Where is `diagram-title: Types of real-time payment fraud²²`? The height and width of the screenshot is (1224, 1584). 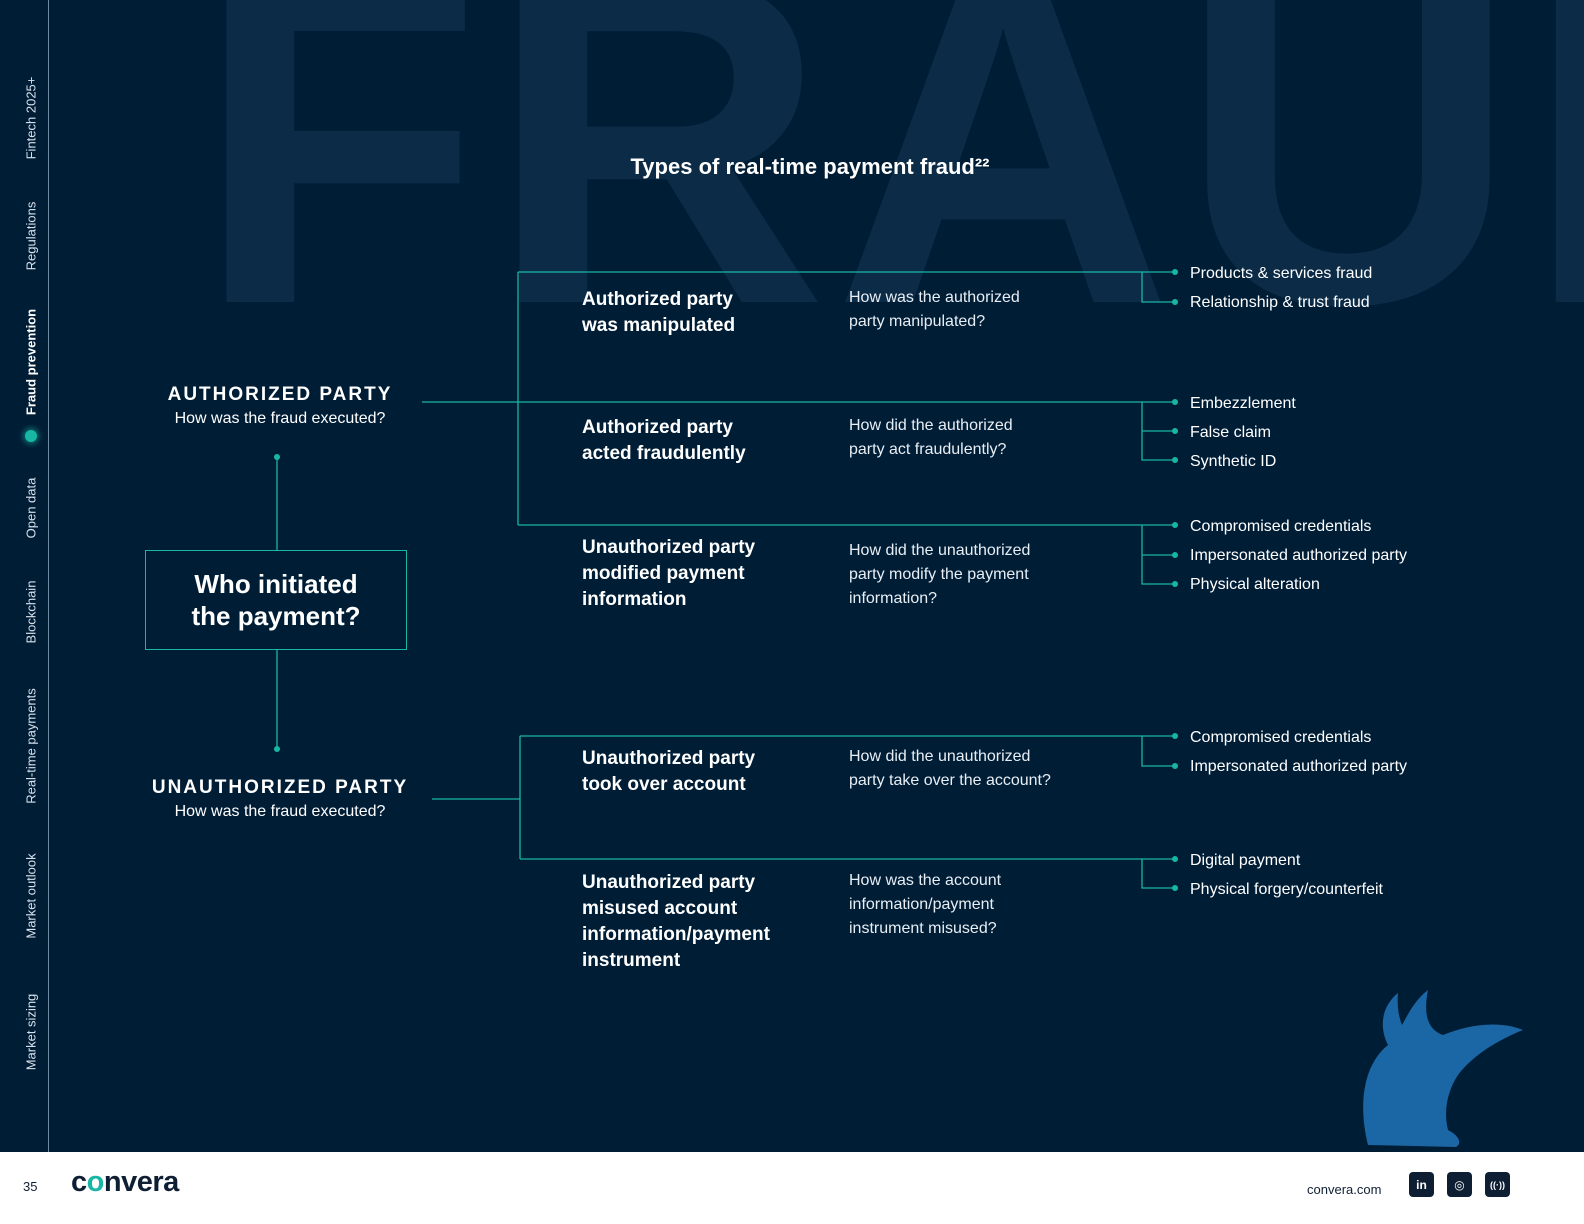 diagram-title: Types of real-time payment fraud²² is located at coordinates (810, 166).